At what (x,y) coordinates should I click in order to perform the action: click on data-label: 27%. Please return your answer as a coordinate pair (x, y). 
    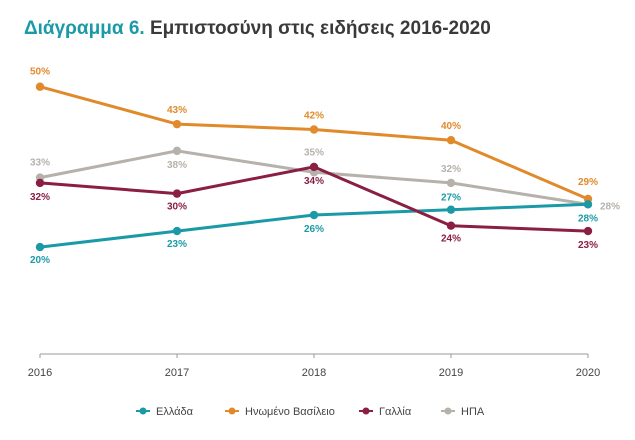
    Looking at the image, I should click on (451, 198).